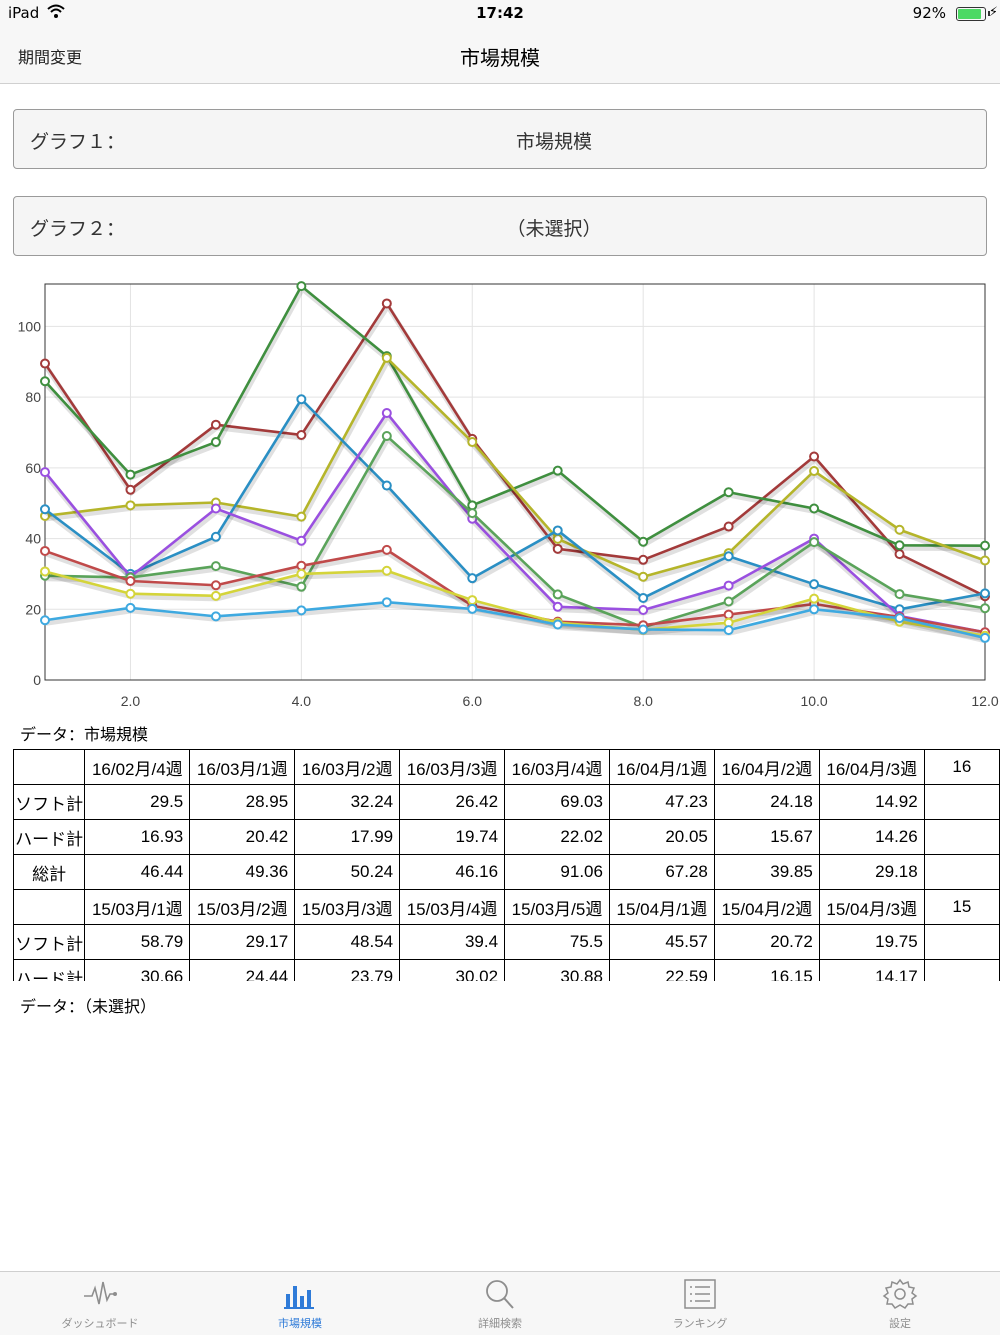 The image size is (1000, 1335). Describe the element at coordinates (242, 767) in the screenshot. I see `column-header: 16/03月/1週` at that location.